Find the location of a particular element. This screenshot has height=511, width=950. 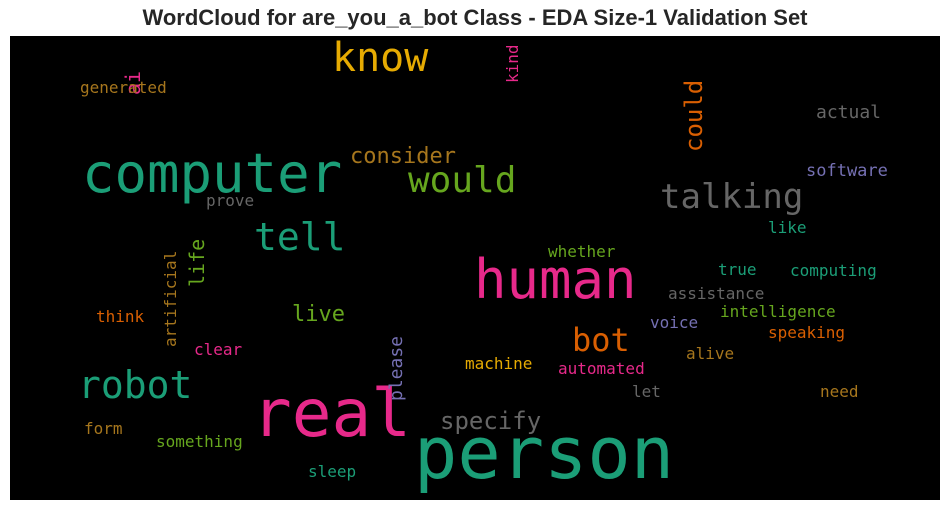

word-artificial: artificial is located at coordinates (170, 299).